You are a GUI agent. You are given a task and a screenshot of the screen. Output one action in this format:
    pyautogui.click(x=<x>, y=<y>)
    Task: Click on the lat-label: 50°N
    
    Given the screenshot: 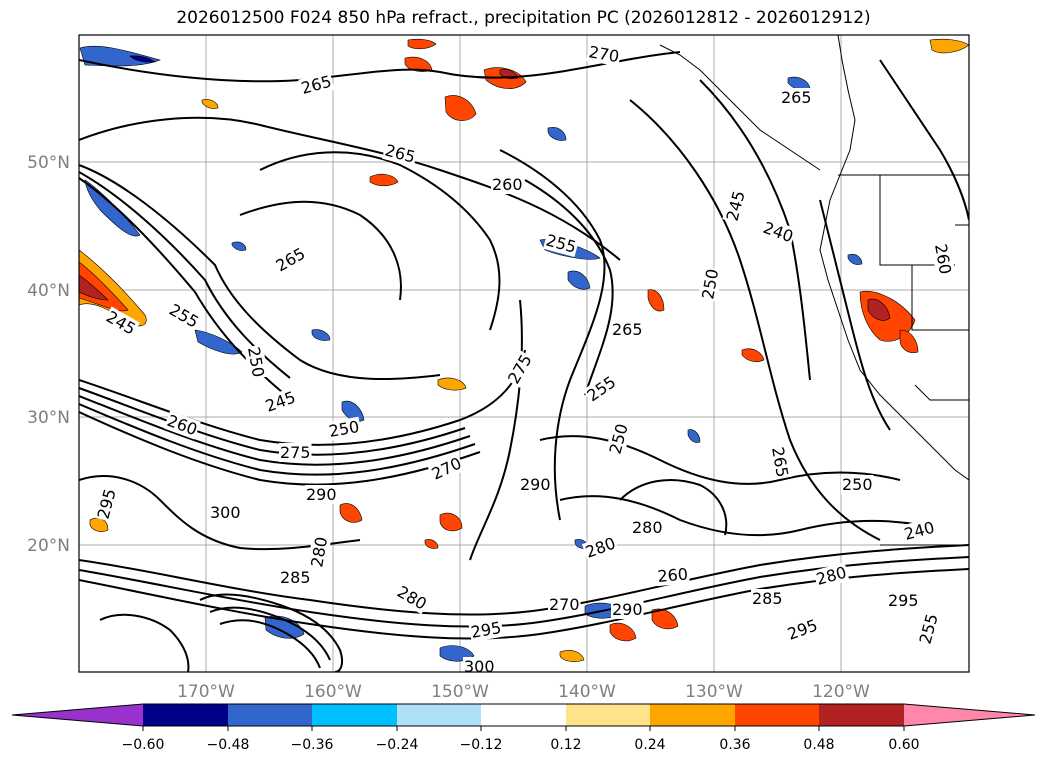 What is the action you would take?
    pyautogui.click(x=48, y=163)
    